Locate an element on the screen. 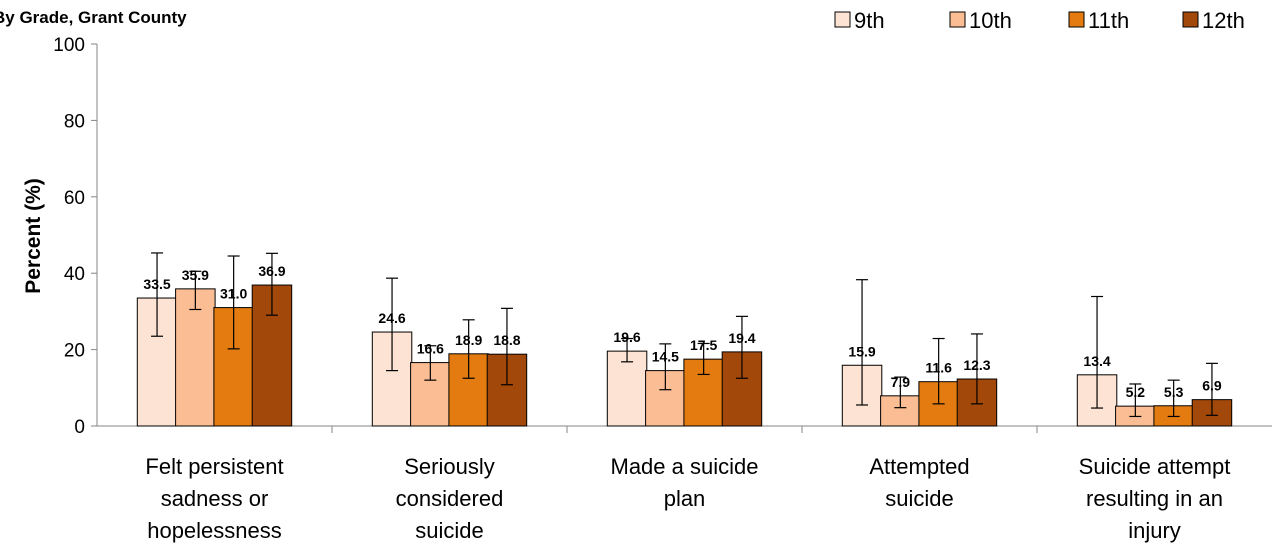 The width and height of the screenshot is (1272, 548). data-label: 36.9 is located at coordinates (271, 271).